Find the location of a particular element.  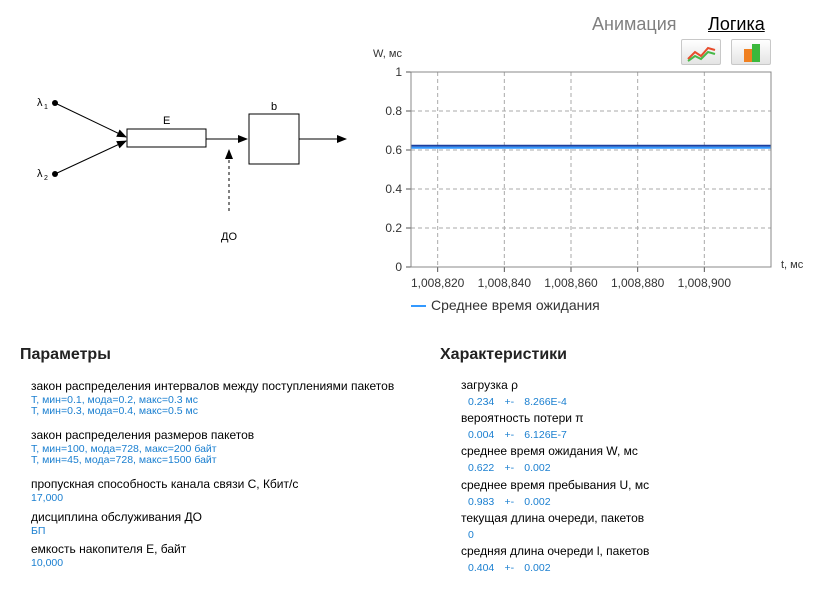

char-label: среднее время пребывания U, мс is located at coordinates (555, 485).